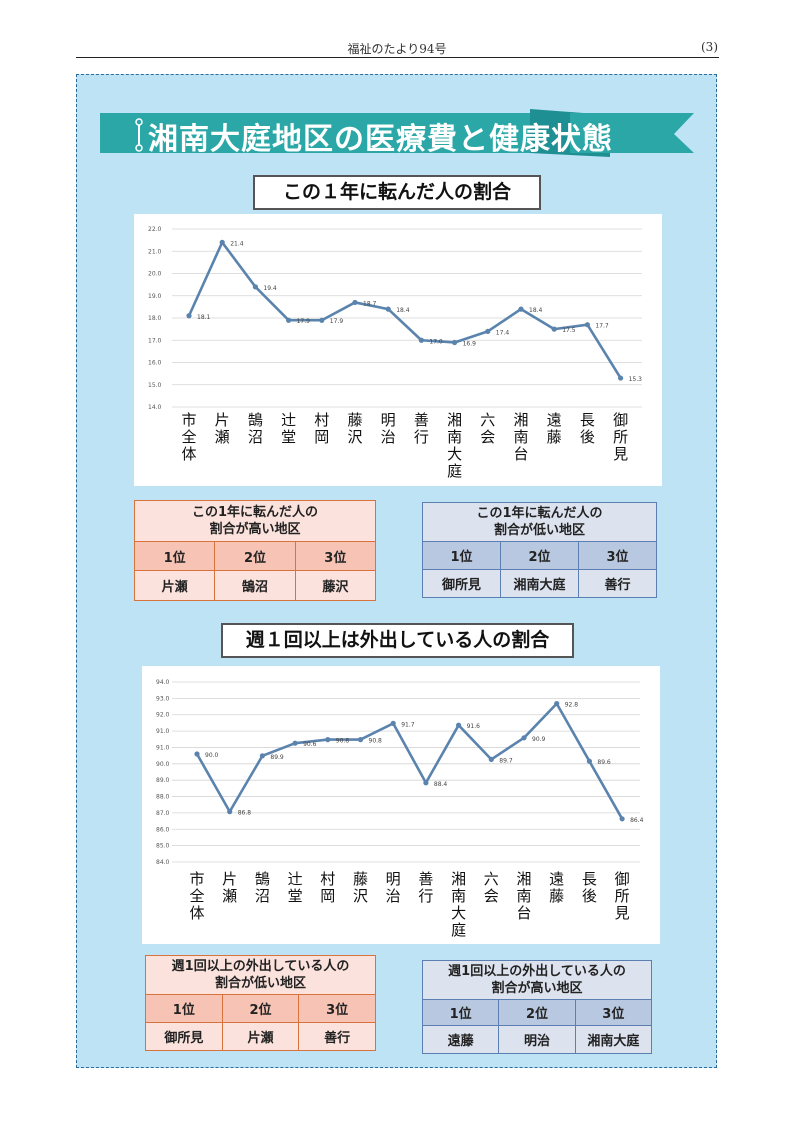 The height and width of the screenshot is (1122, 793). What do you see at coordinates (397, 192) in the screenshot?
I see `chart1-heading: この１年に転んだ人の割合` at bounding box center [397, 192].